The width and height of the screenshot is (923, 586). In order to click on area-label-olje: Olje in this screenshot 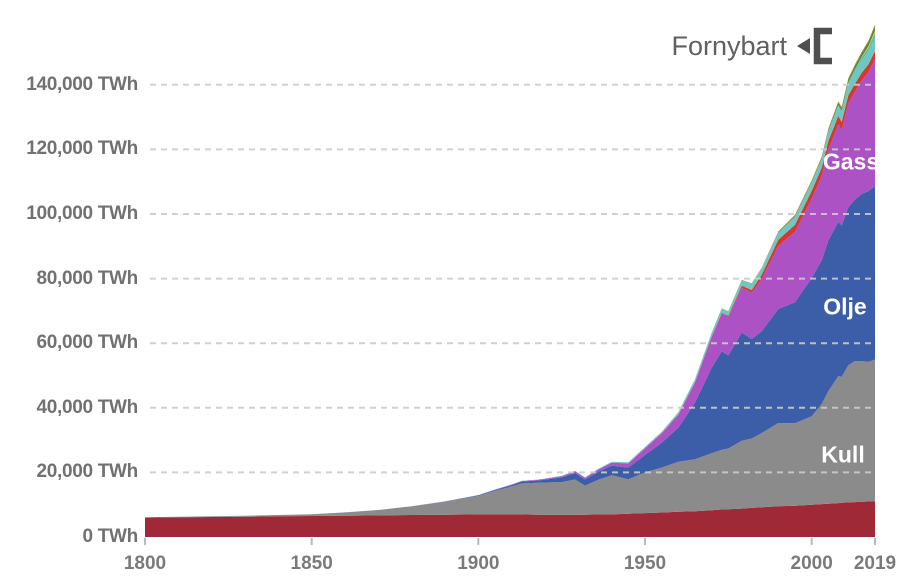, I will do `click(845, 306)`.